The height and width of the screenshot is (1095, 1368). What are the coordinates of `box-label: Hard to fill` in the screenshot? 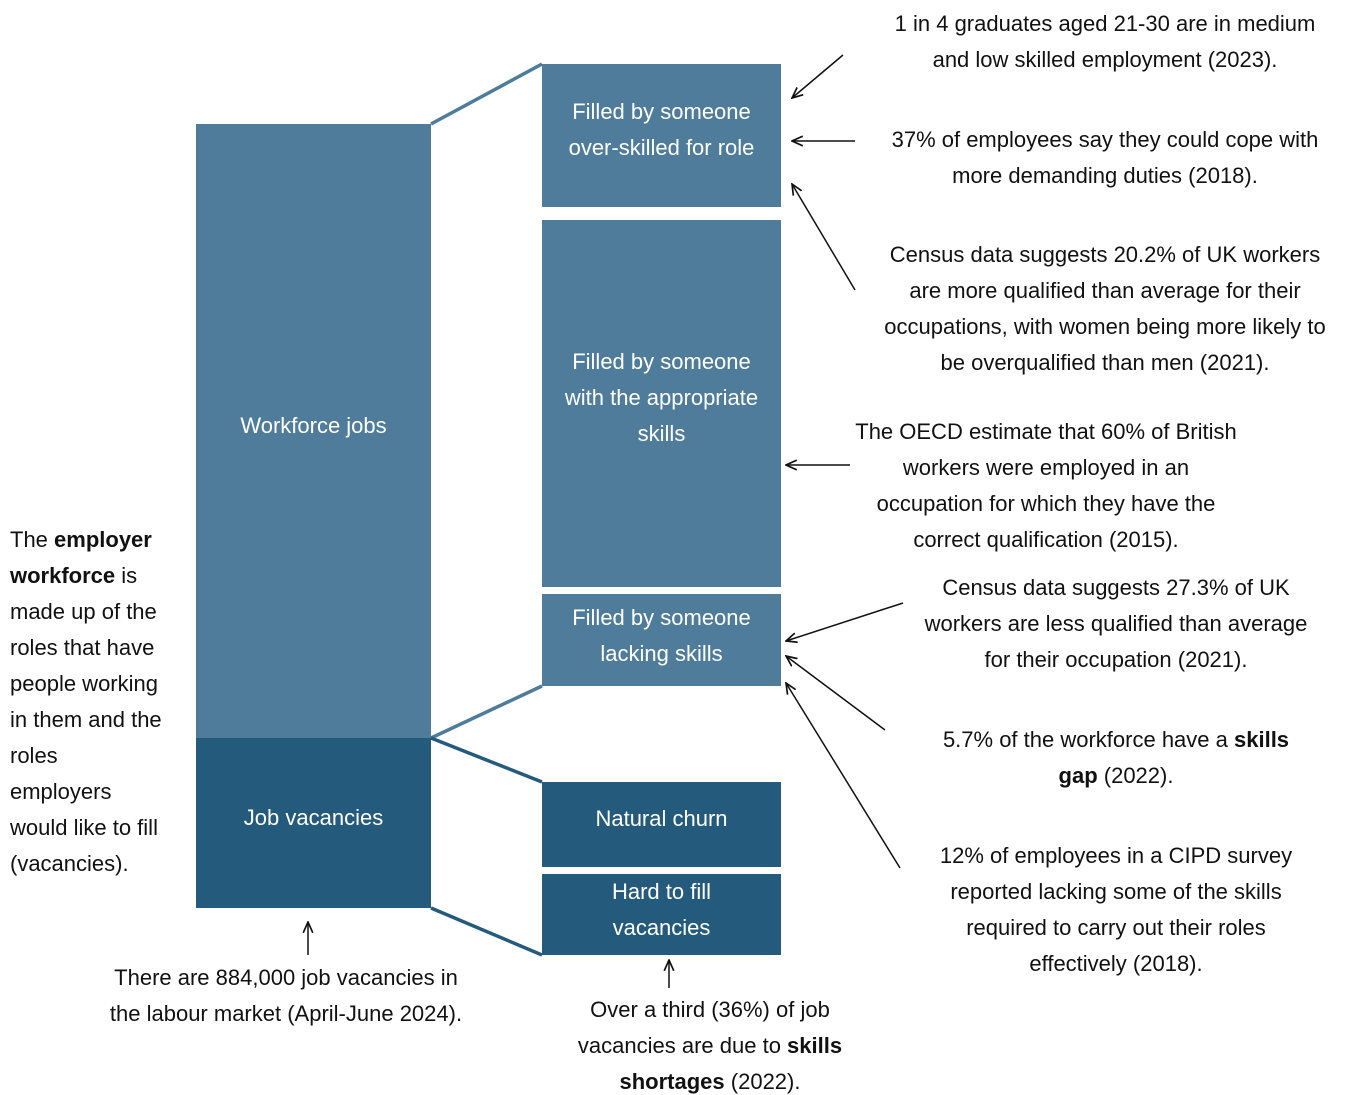 It's located at (661, 891).